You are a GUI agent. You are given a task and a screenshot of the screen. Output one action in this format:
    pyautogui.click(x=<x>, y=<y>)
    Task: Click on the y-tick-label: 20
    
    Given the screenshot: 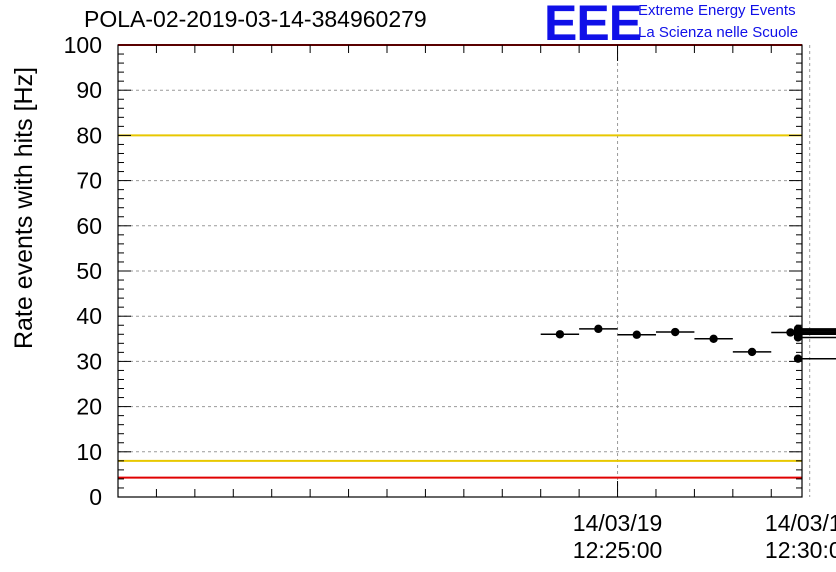 What is the action you would take?
    pyautogui.click(x=89, y=407)
    